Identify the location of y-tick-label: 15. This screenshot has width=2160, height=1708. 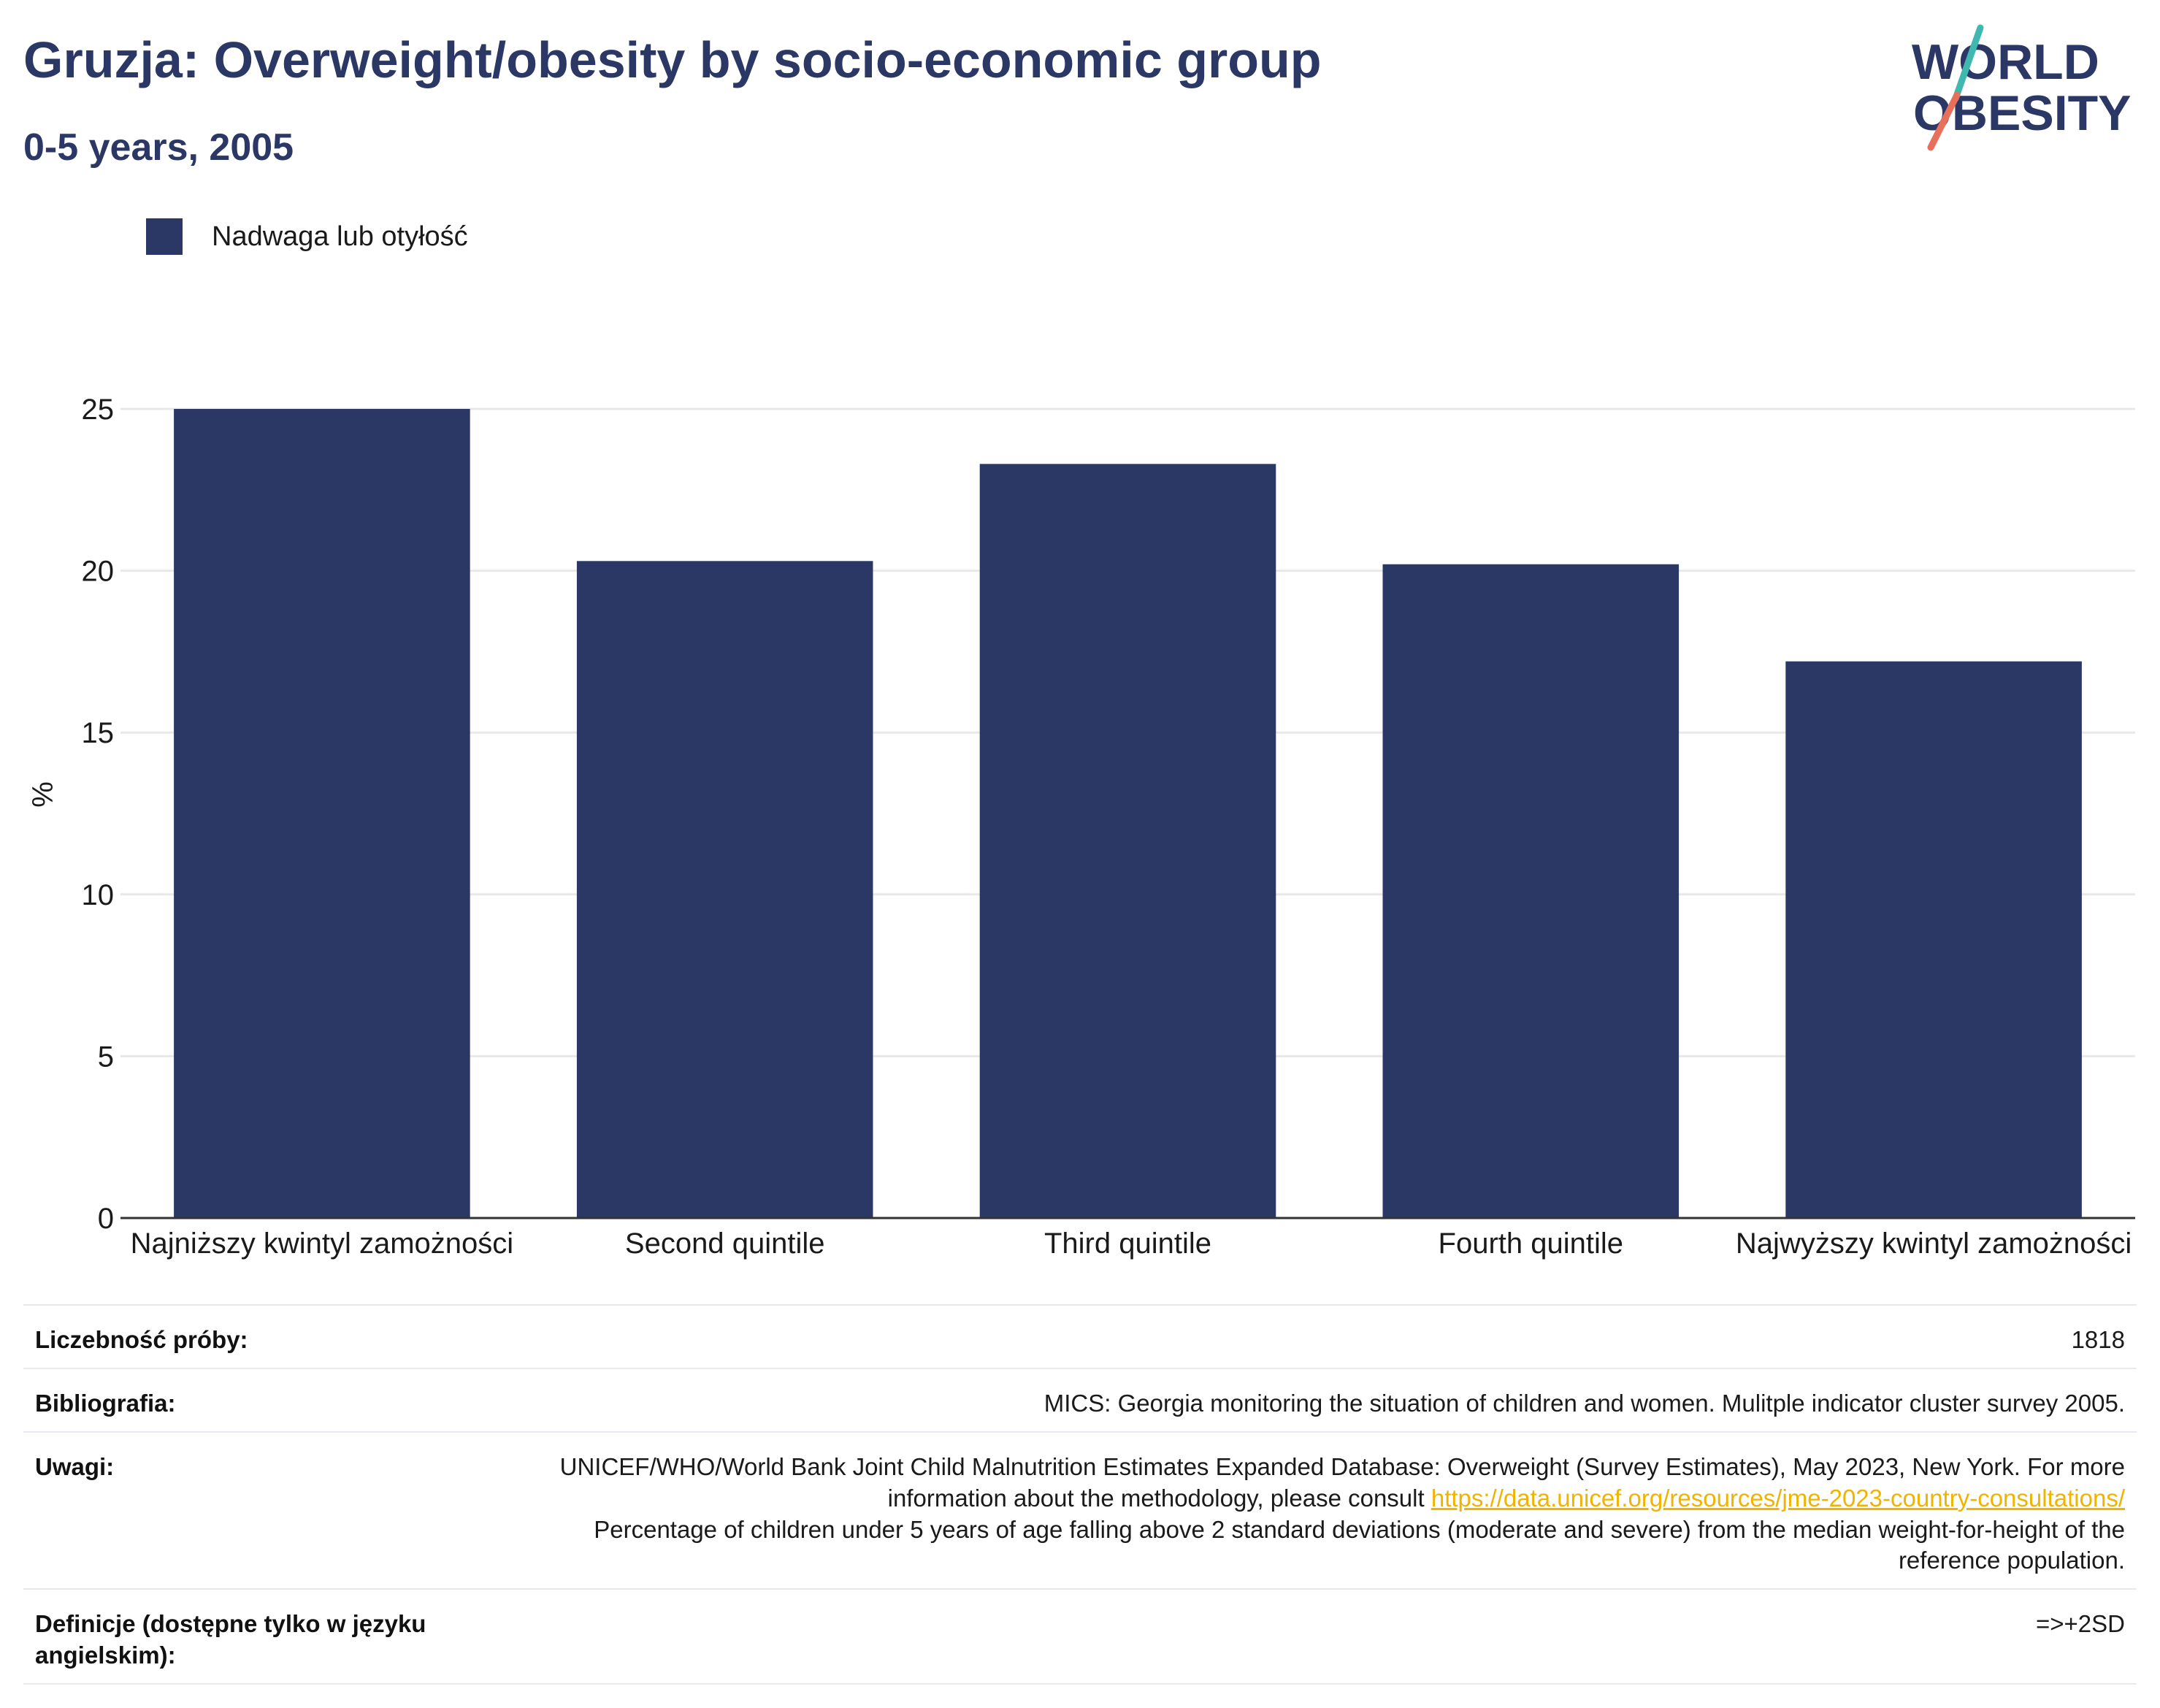
(98, 733).